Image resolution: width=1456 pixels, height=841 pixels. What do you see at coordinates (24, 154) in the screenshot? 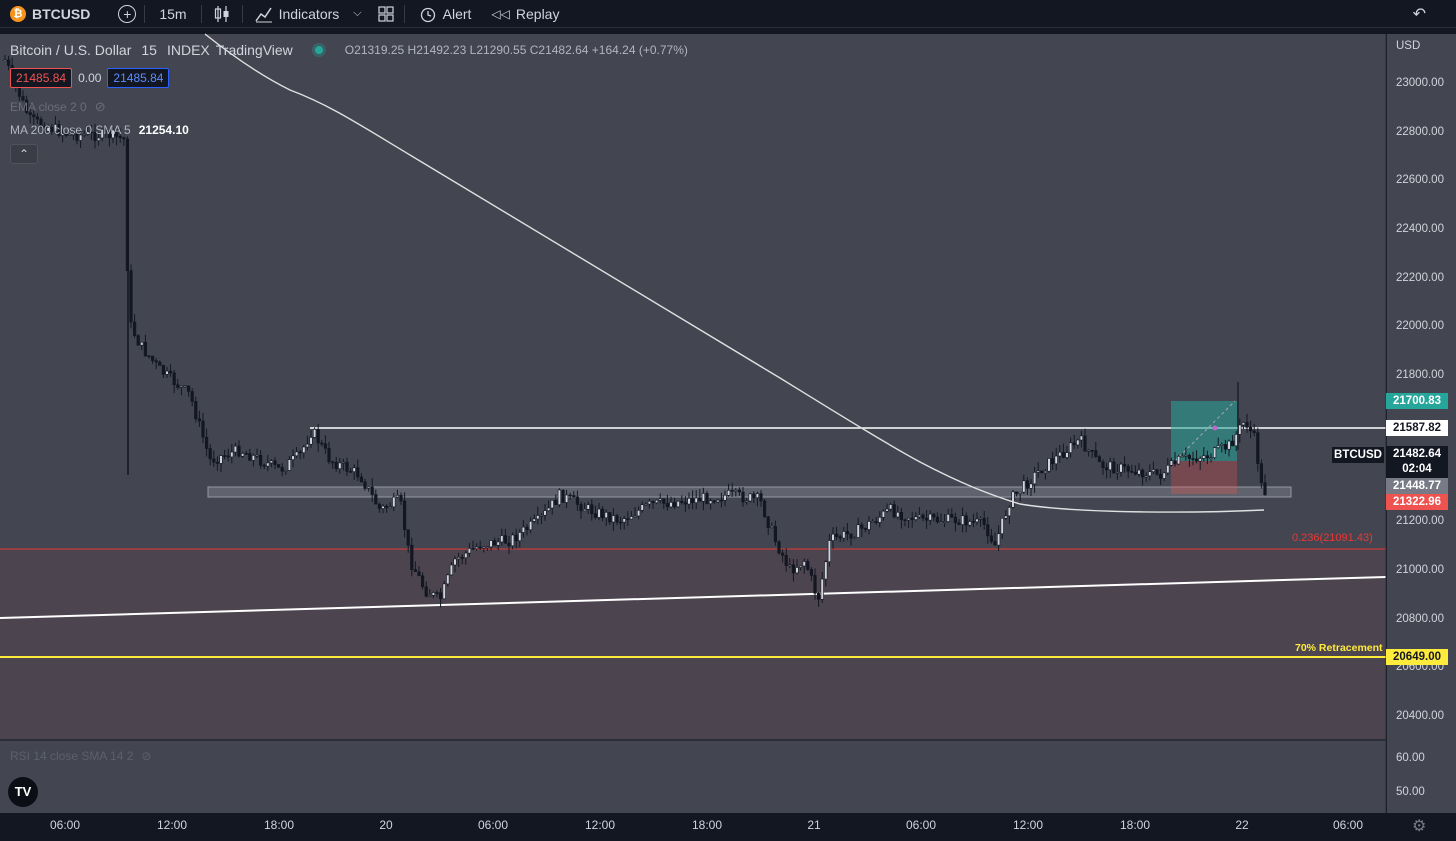
I see `collapse-legend-button: ⌃` at bounding box center [24, 154].